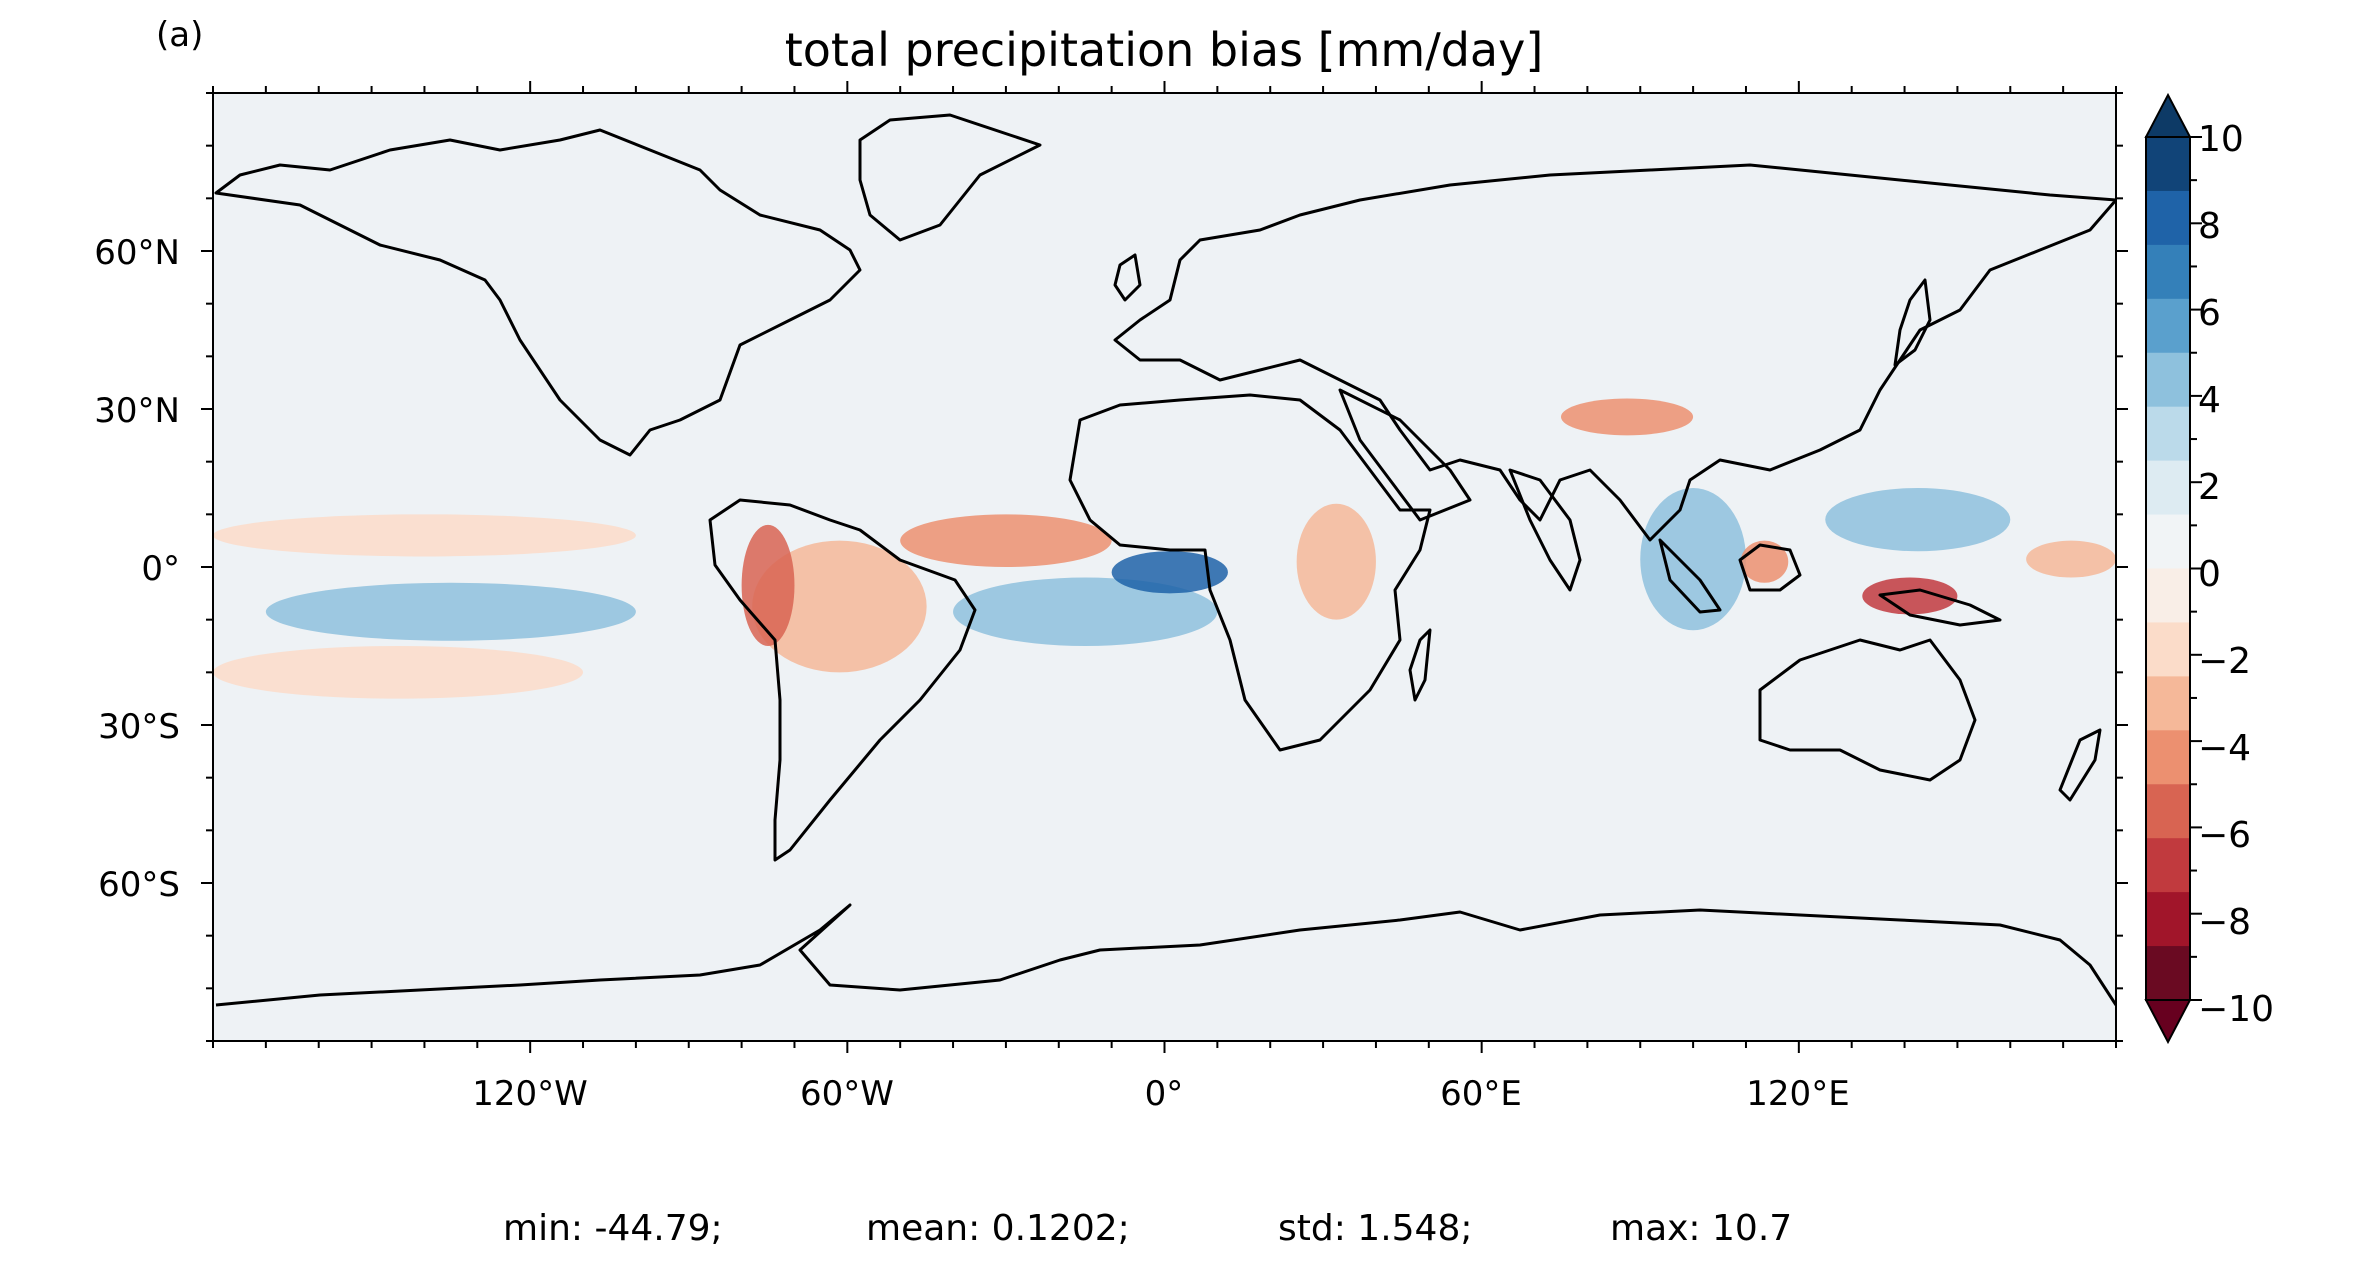 This screenshot has height=1263, width=2362. I want to click on y-tick-label: 30°S, so click(139, 727).